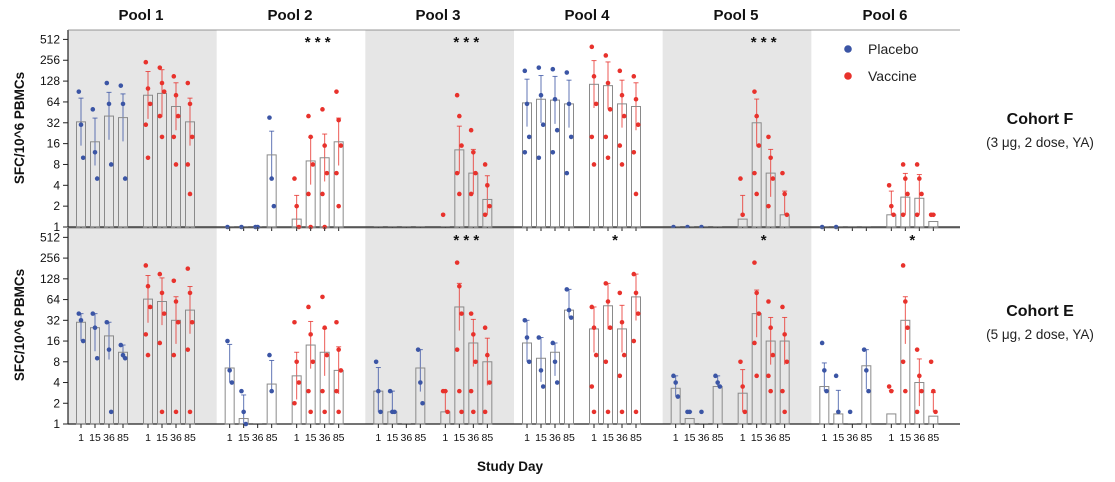 The image size is (1115, 482). Describe the element at coordinates (19, 325) in the screenshot. I see `y-axis-label-bottom: SFC/10^6 PBMCs` at that location.